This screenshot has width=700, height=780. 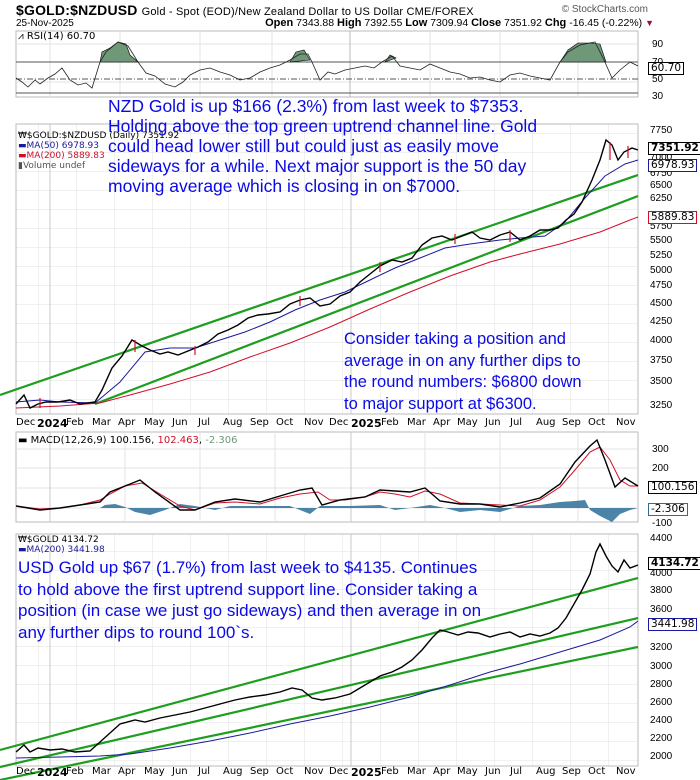 What do you see at coordinates (674, 563) in the screenshot?
I see `usd-close-tag: 4134.72` at bounding box center [674, 563].